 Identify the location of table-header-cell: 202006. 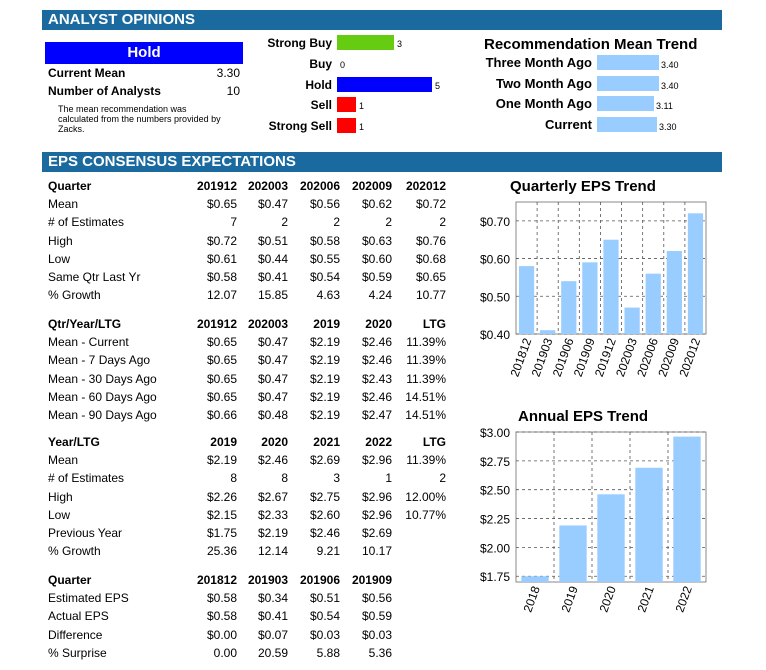
(319, 186).